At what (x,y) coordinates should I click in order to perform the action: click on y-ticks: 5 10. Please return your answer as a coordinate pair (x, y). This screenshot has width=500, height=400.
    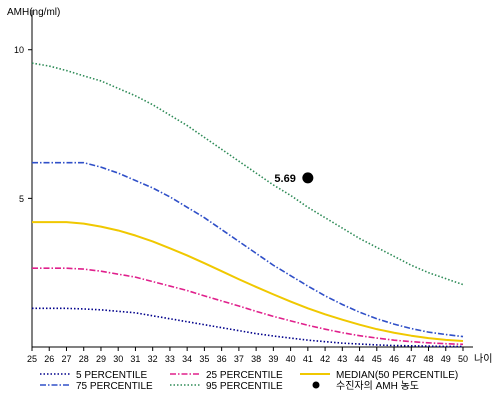
    Looking at the image, I should click on (23, 124).